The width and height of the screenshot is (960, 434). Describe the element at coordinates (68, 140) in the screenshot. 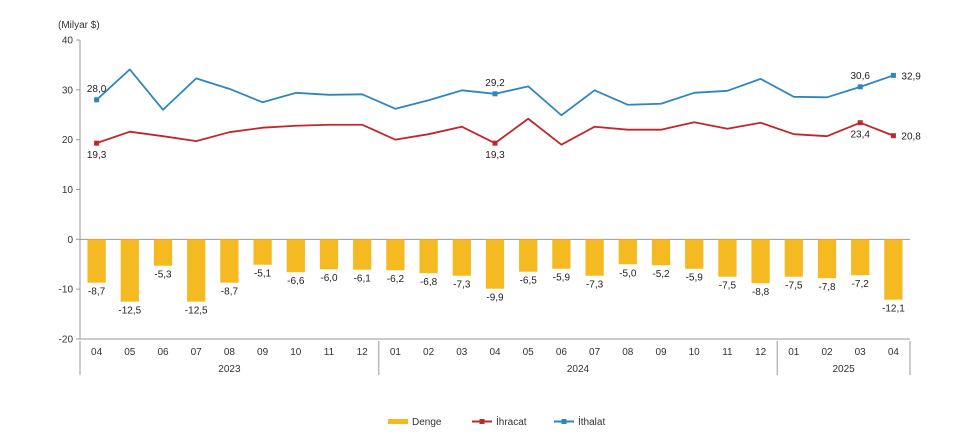

I see `y-tick-label: 20` at that location.